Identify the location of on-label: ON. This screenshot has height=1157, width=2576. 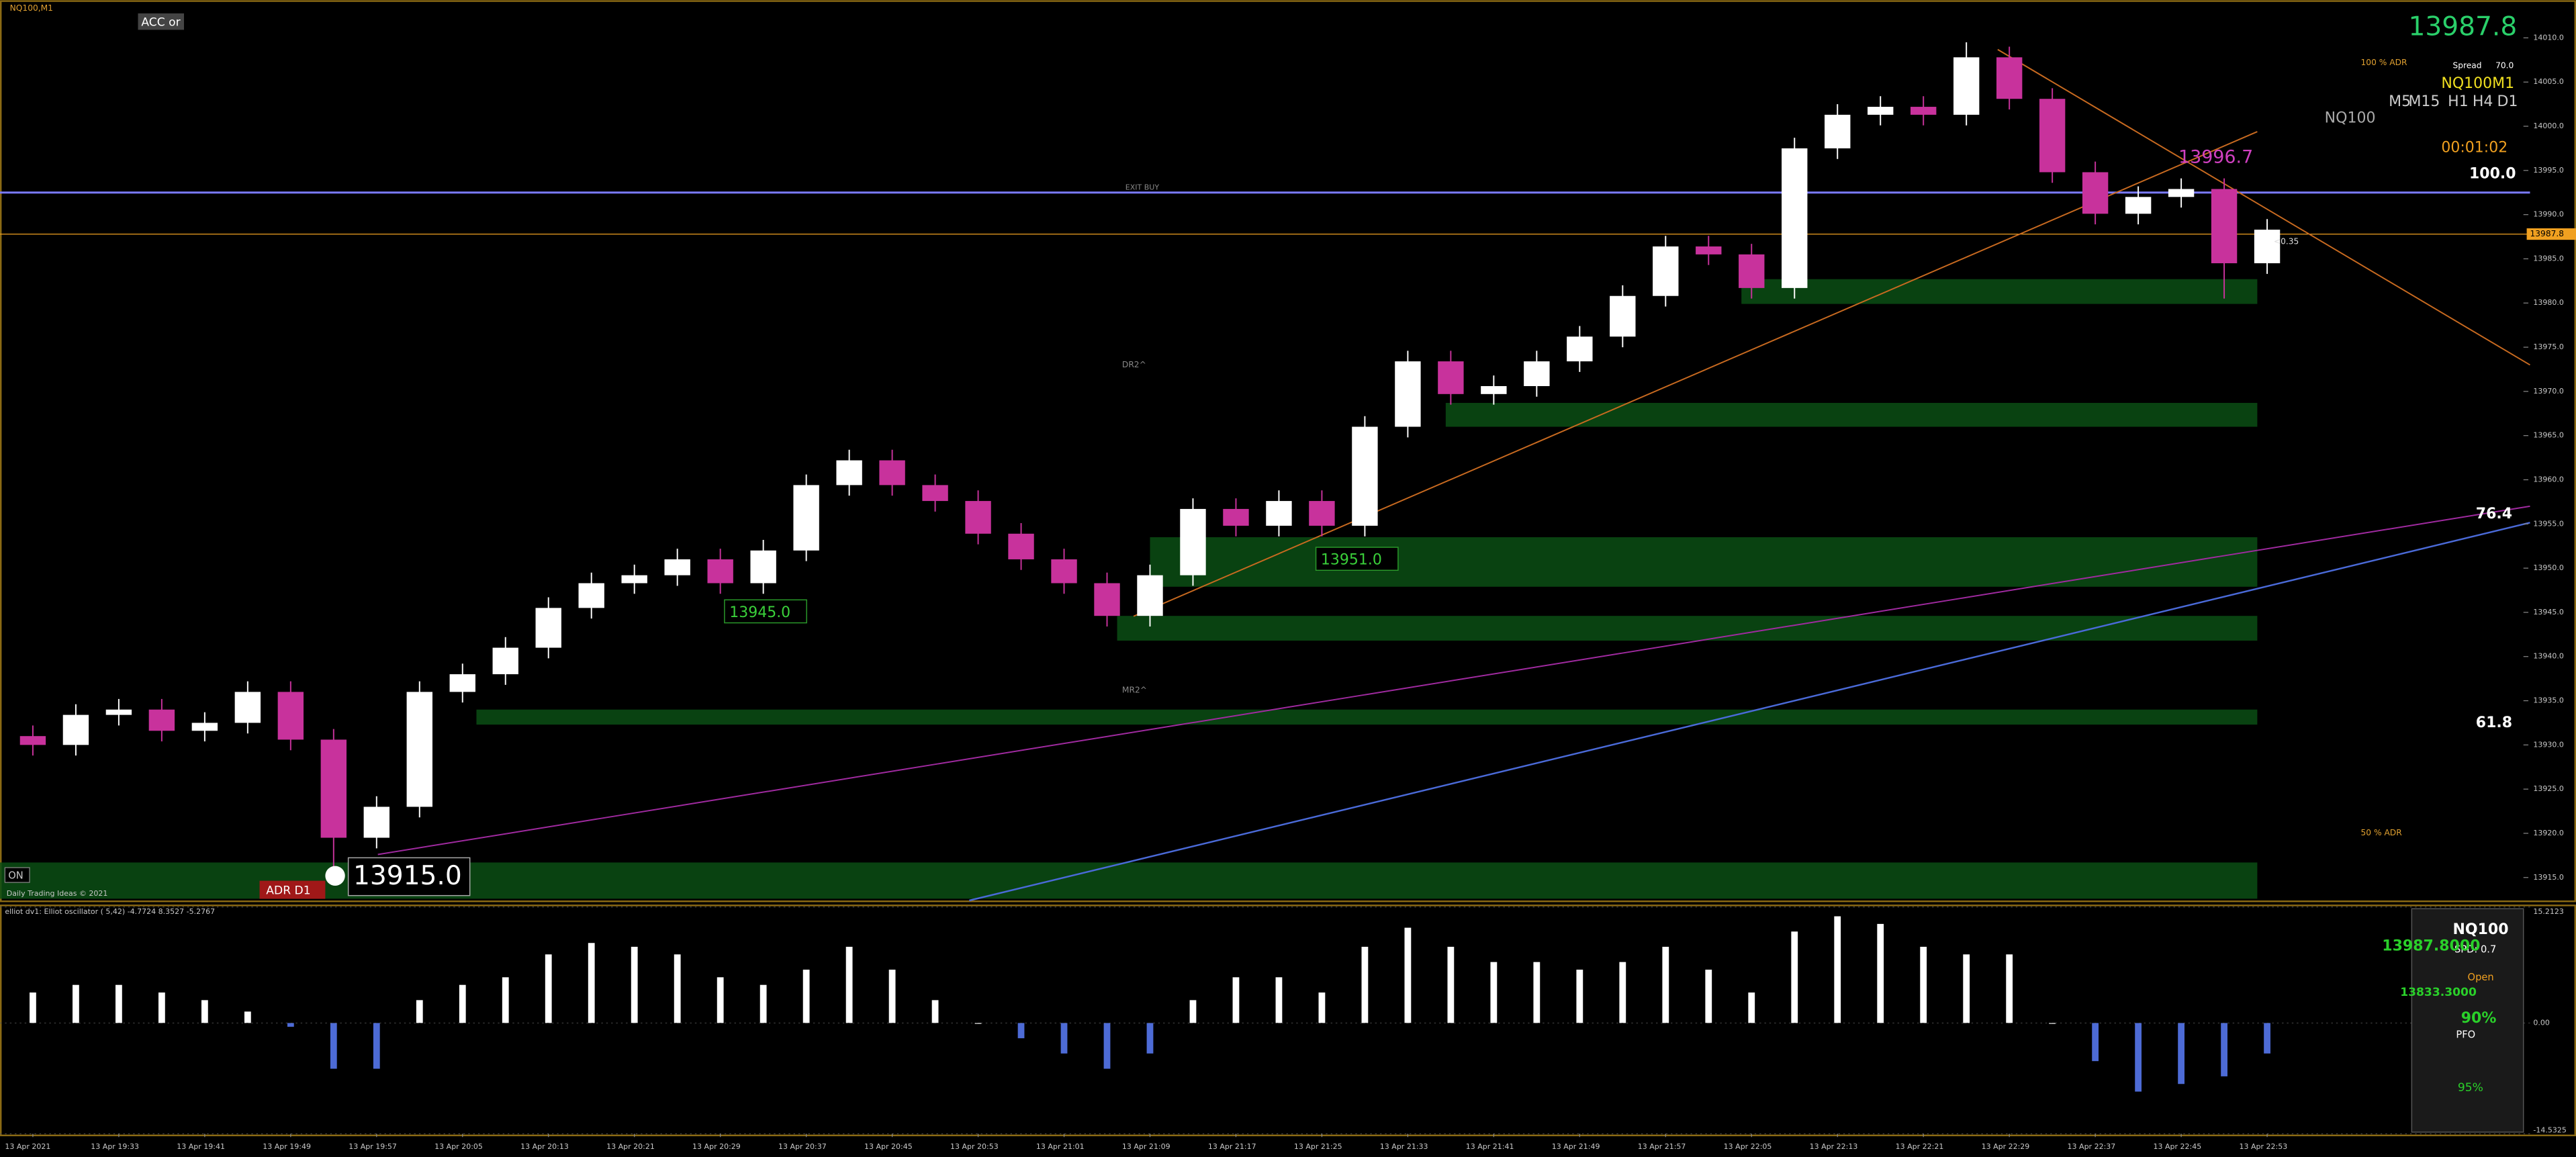
(16, 875).